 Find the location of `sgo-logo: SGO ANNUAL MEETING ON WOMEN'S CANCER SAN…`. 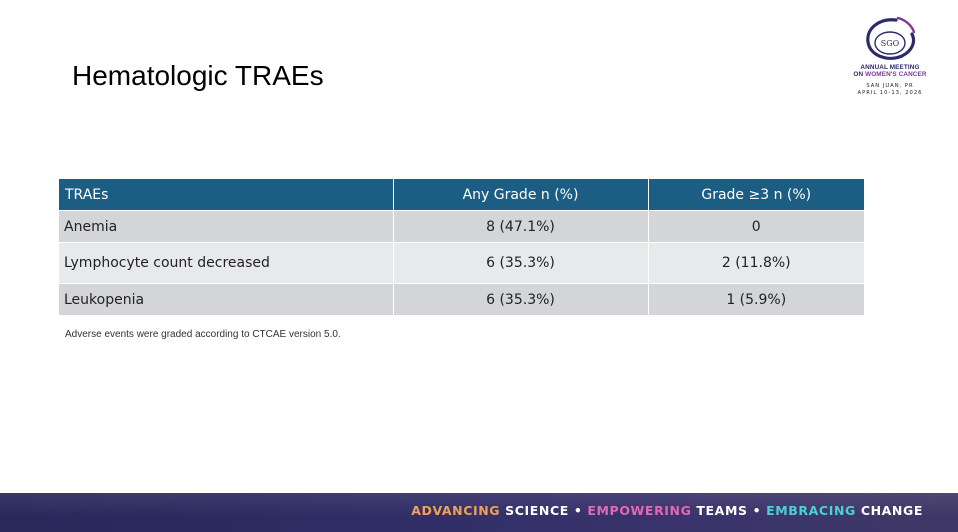

sgo-logo: SGO ANNUAL MEETING ON WOMEN'S CANCER SAN… is located at coordinates (890, 60).